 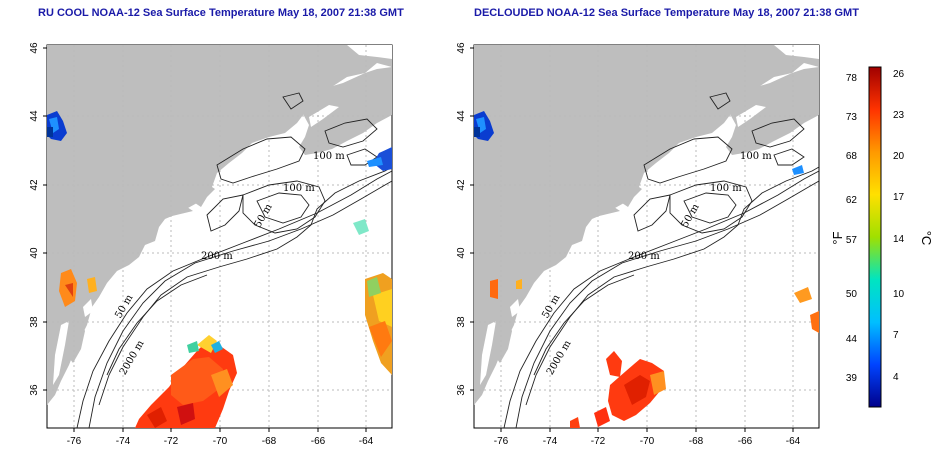 What do you see at coordinates (647, 430) in the screenshot?
I see `right-x-axis` at bounding box center [647, 430].